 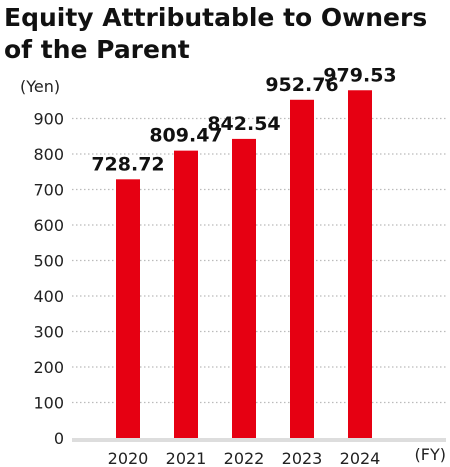 What do you see at coordinates (48, 119) in the screenshot?
I see `y-tick-label-900: 900` at bounding box center [48, 119].